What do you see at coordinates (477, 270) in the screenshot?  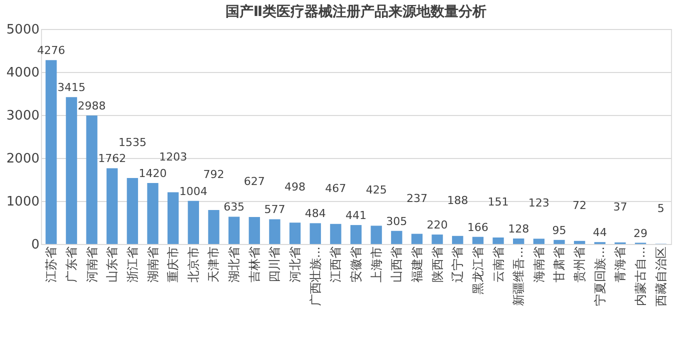 I see `x-tick-label: 黑龙江省` at bounding box center [477, 270].